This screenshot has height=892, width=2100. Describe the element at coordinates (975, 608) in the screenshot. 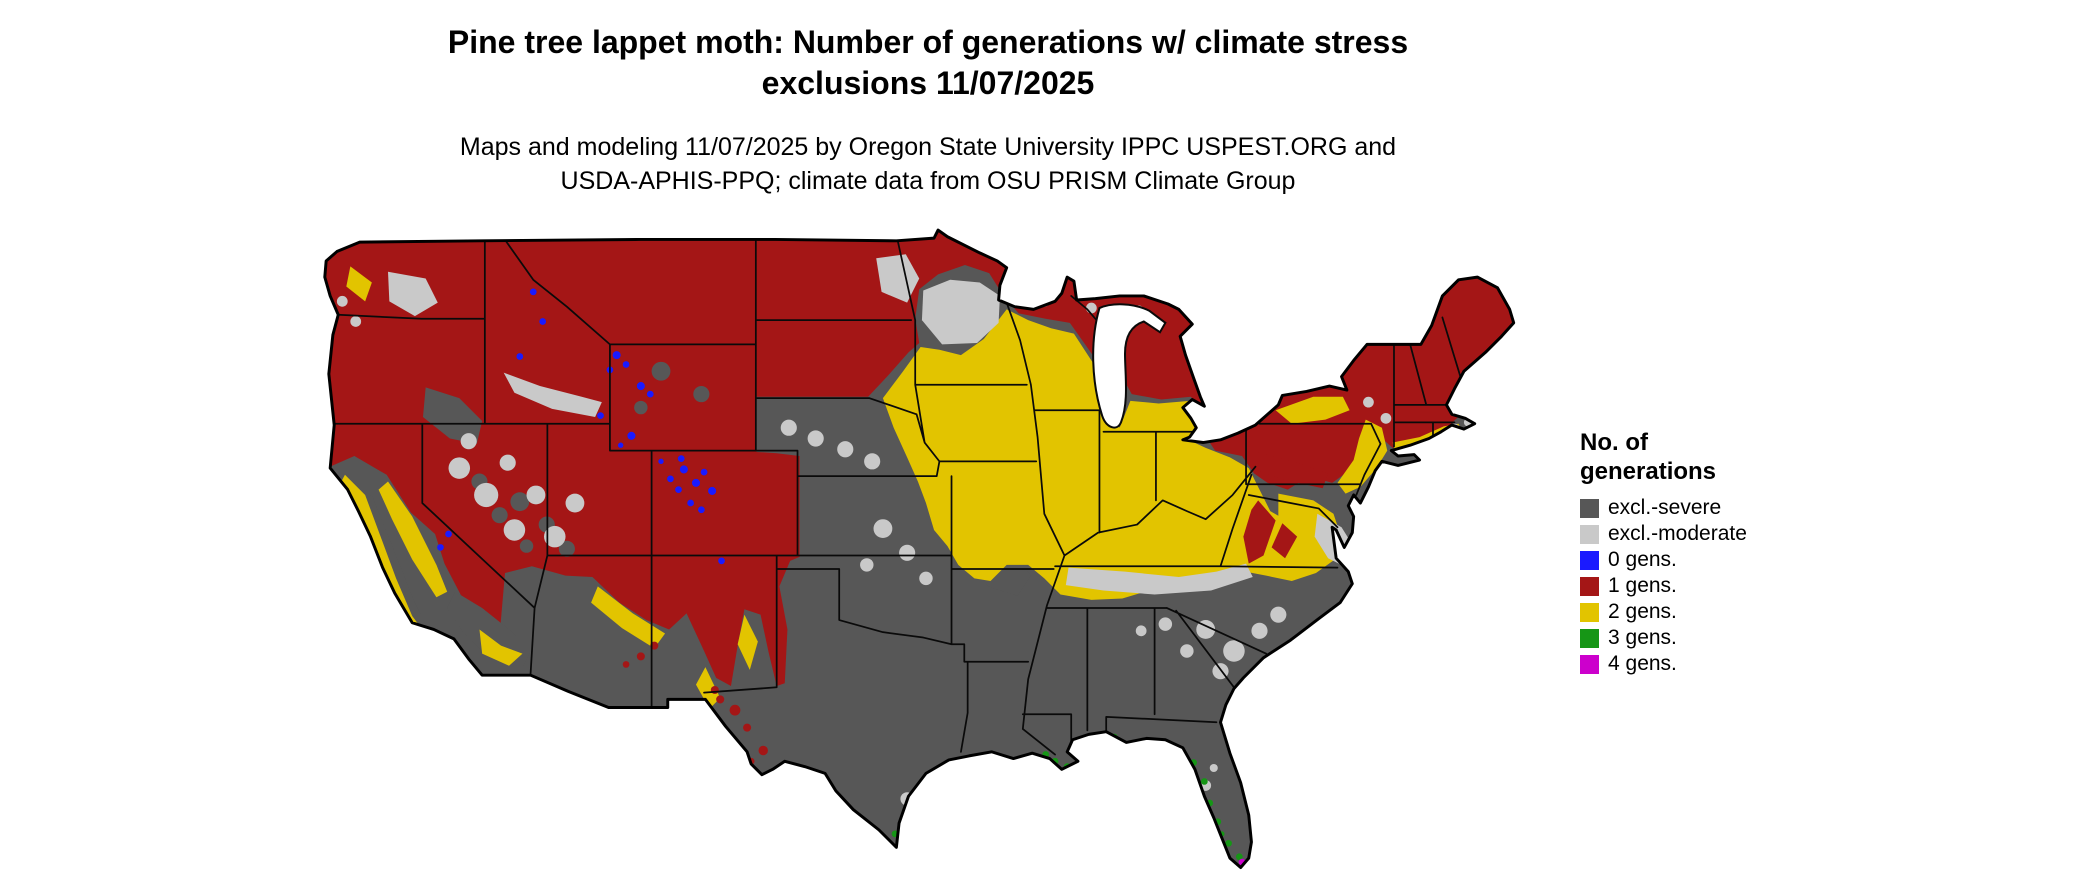

I see `map-region-1-gens-speckles` at that location.